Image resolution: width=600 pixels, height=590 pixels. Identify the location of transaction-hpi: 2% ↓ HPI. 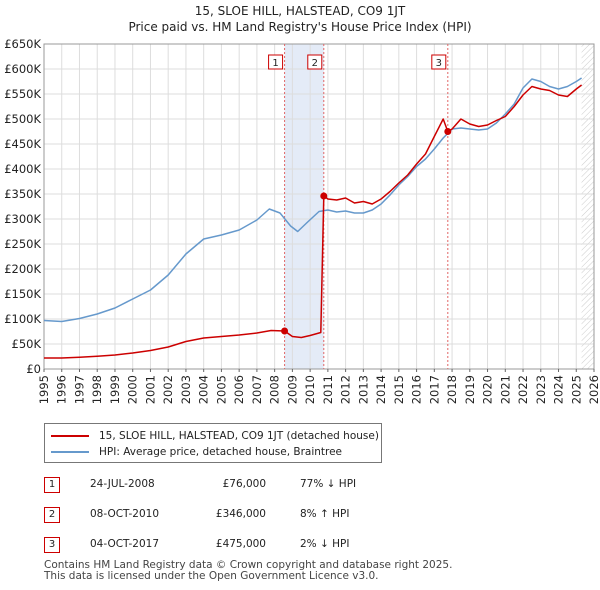
(325, 544).